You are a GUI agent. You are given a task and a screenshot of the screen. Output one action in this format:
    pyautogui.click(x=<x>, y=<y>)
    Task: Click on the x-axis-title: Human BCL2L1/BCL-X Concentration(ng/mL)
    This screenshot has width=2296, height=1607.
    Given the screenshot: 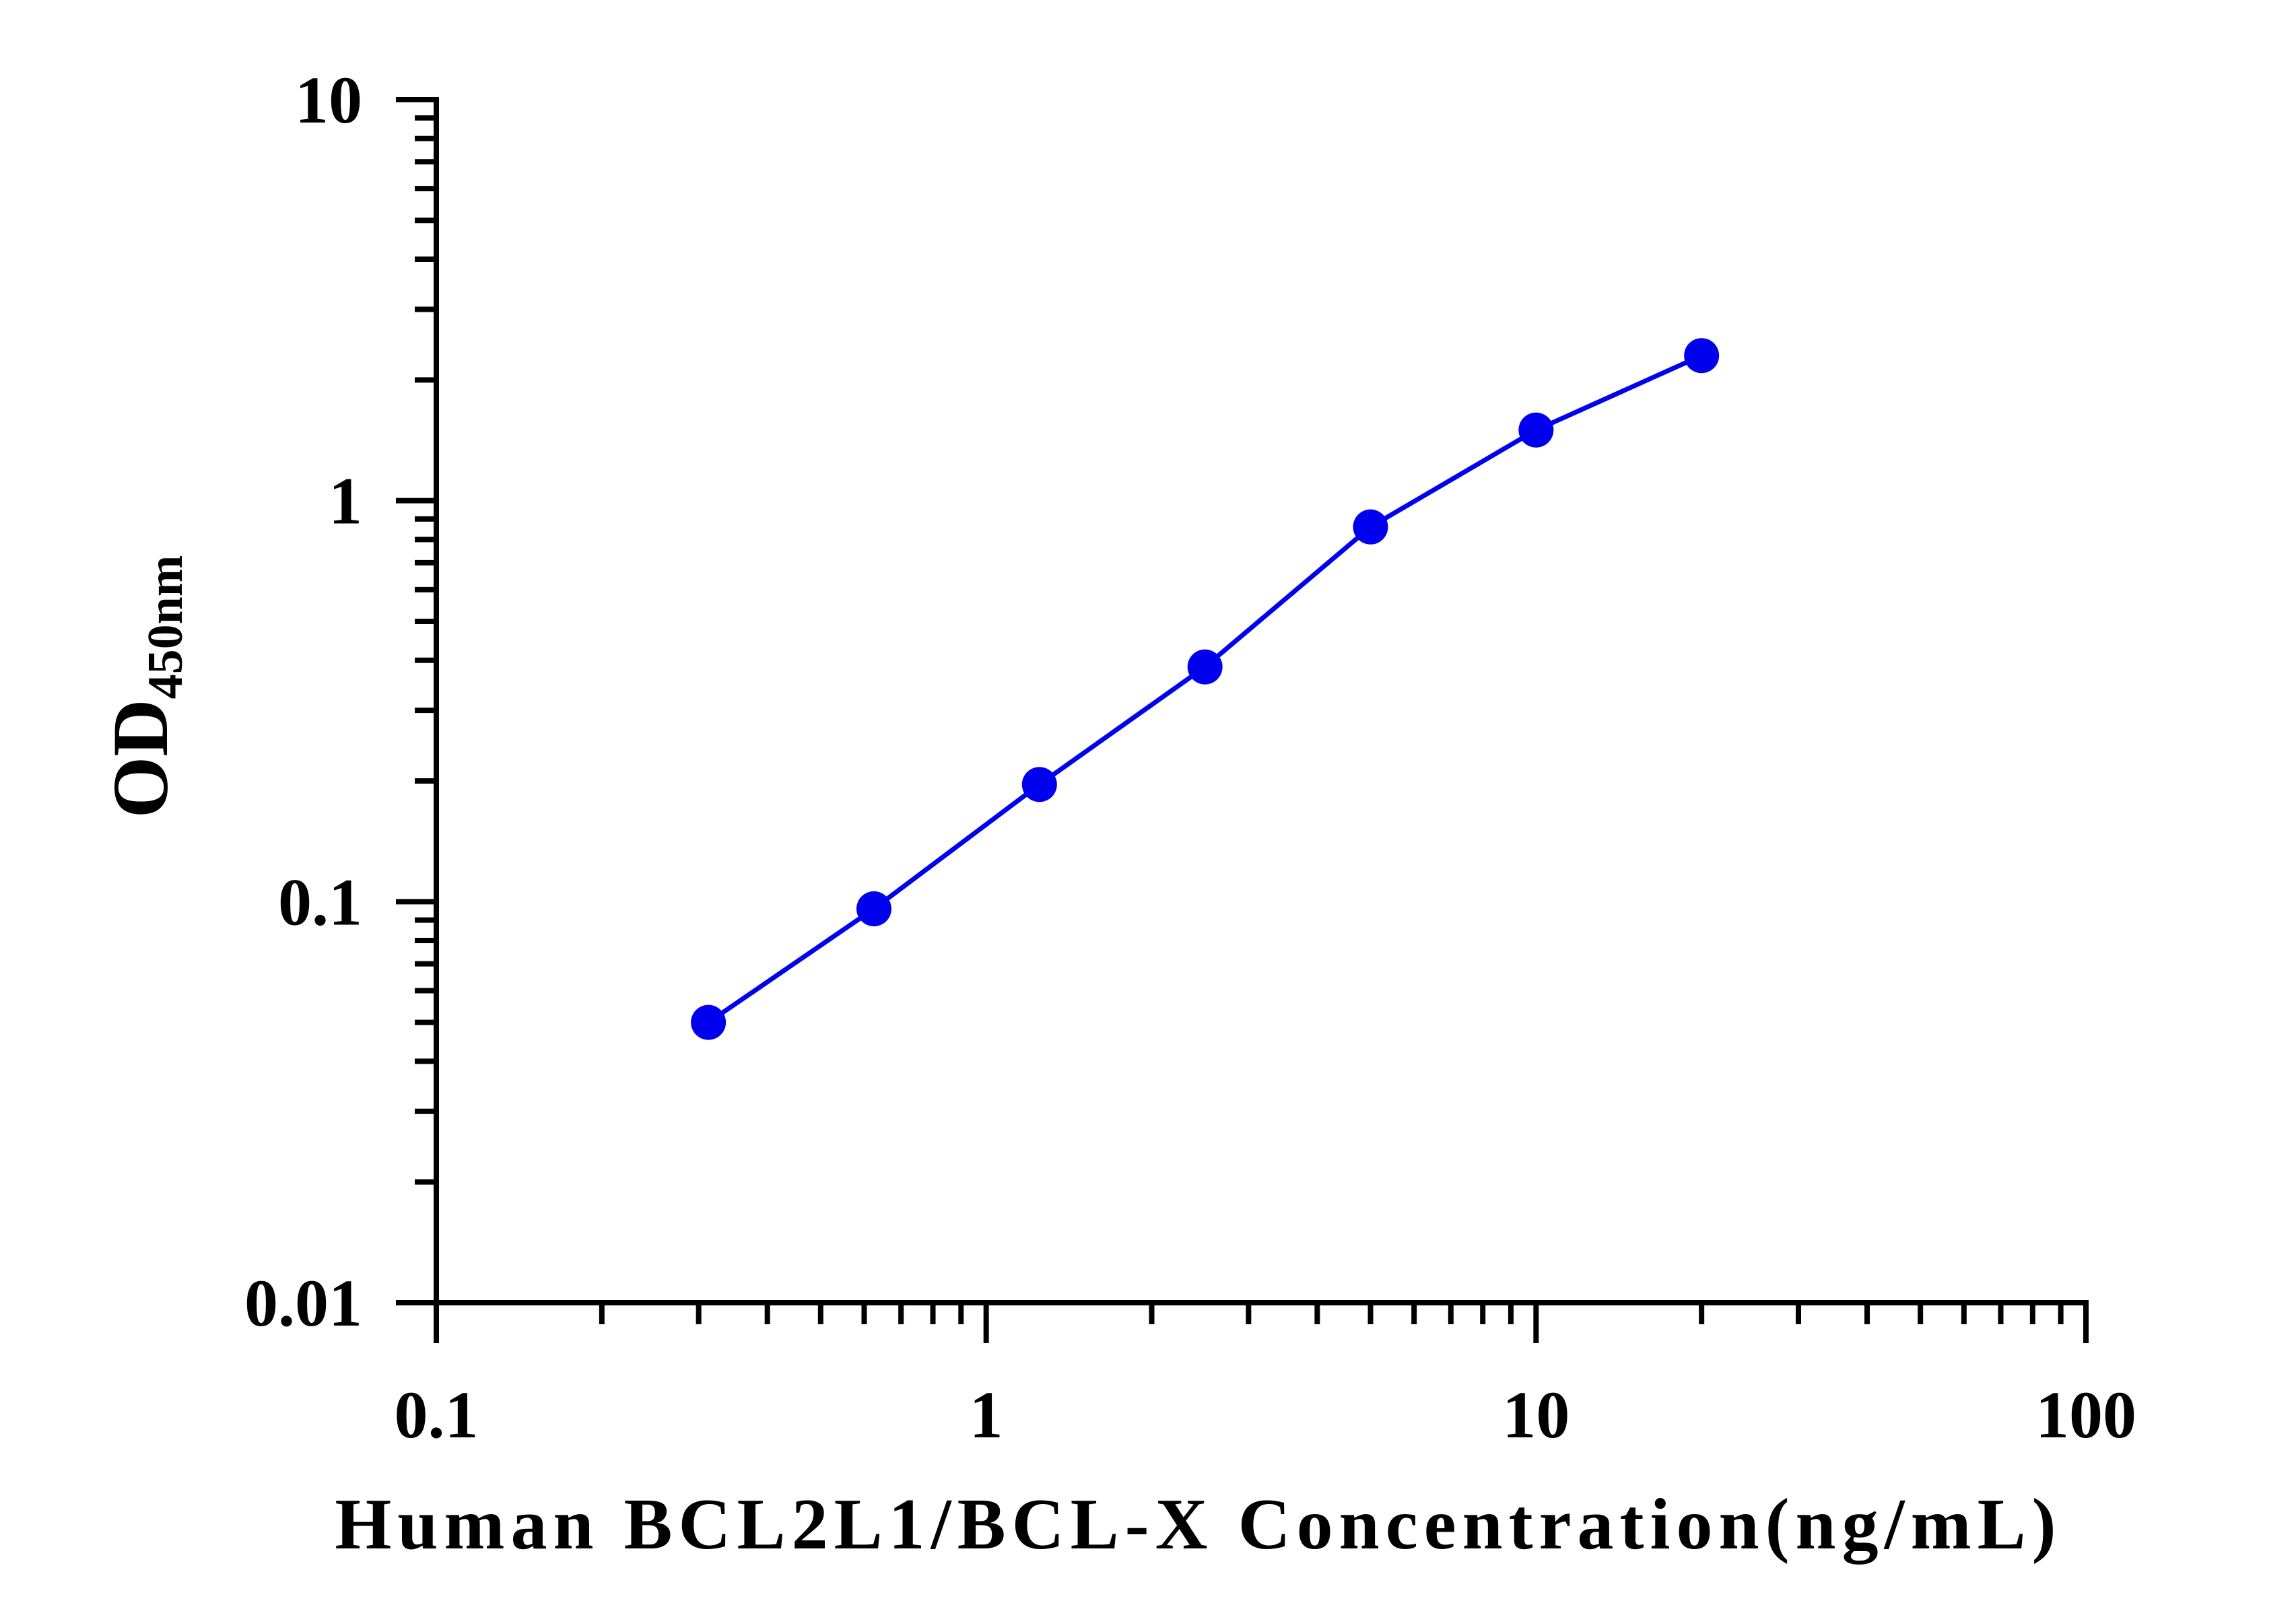 What is the action you would take?
    pyautogui.click(x=1198, y=1524)
    